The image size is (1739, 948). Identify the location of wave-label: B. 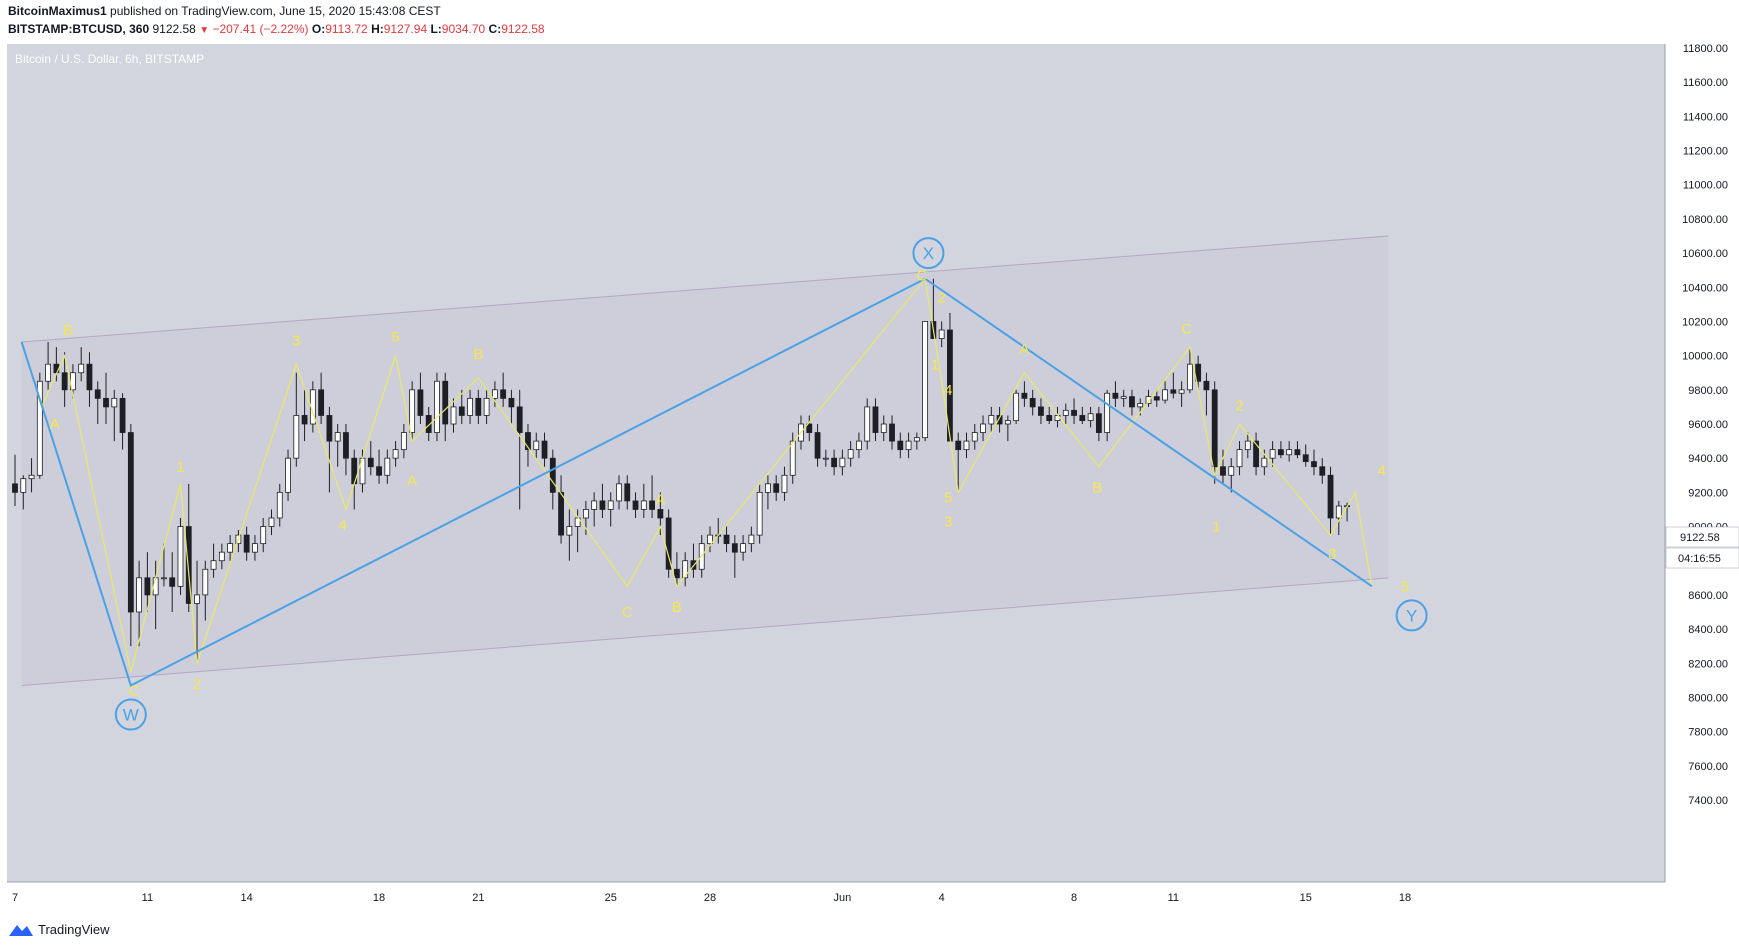
(478, 354).